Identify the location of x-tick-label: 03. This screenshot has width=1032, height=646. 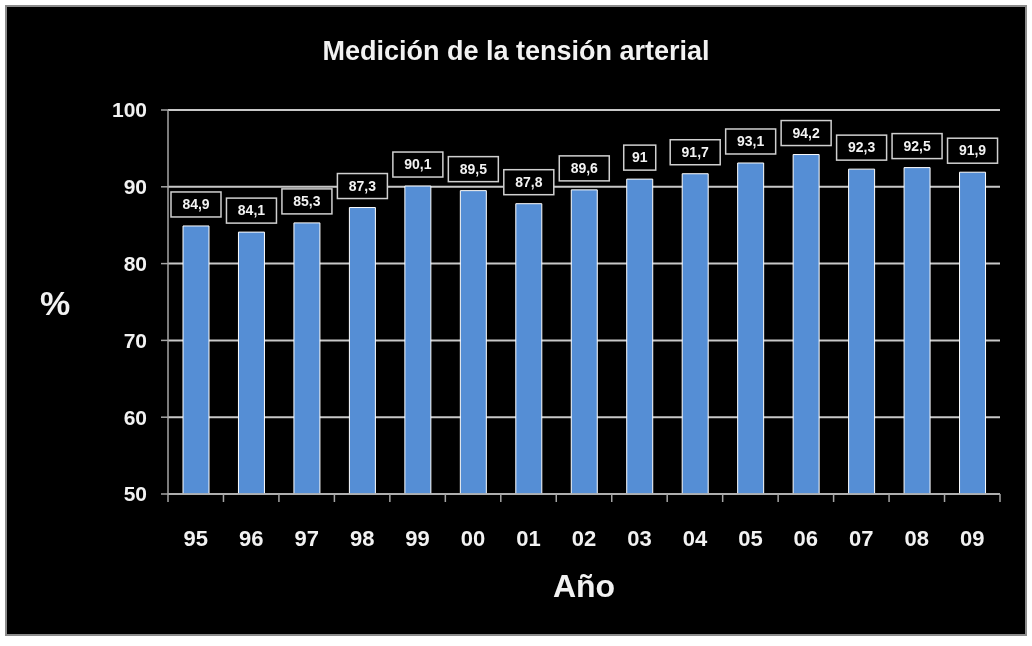
(639, 538).